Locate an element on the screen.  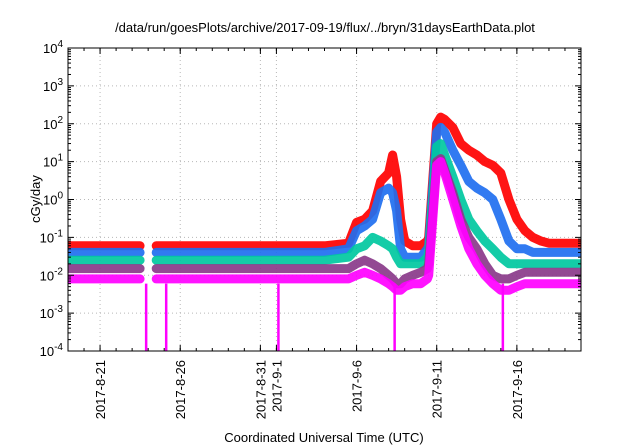
y-tick-label: 10⁻² is located at coordinates (52, 274).